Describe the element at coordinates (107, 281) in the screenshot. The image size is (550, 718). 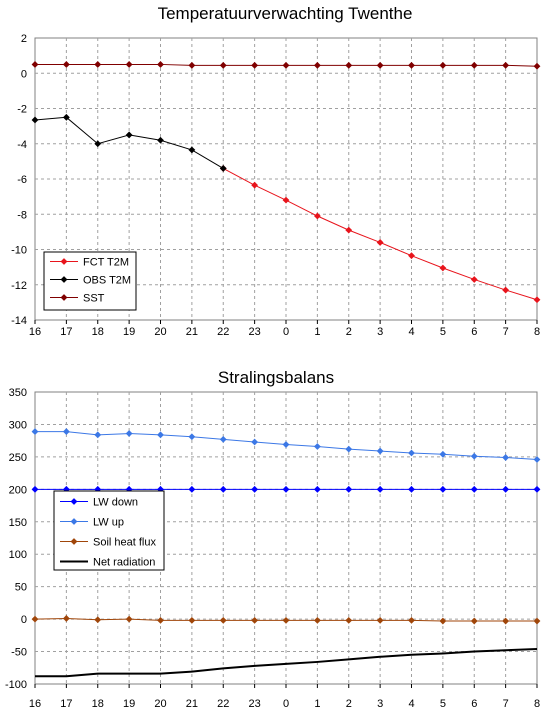
I see `legend-label-obs-t2m: OBS T2M` at that location.